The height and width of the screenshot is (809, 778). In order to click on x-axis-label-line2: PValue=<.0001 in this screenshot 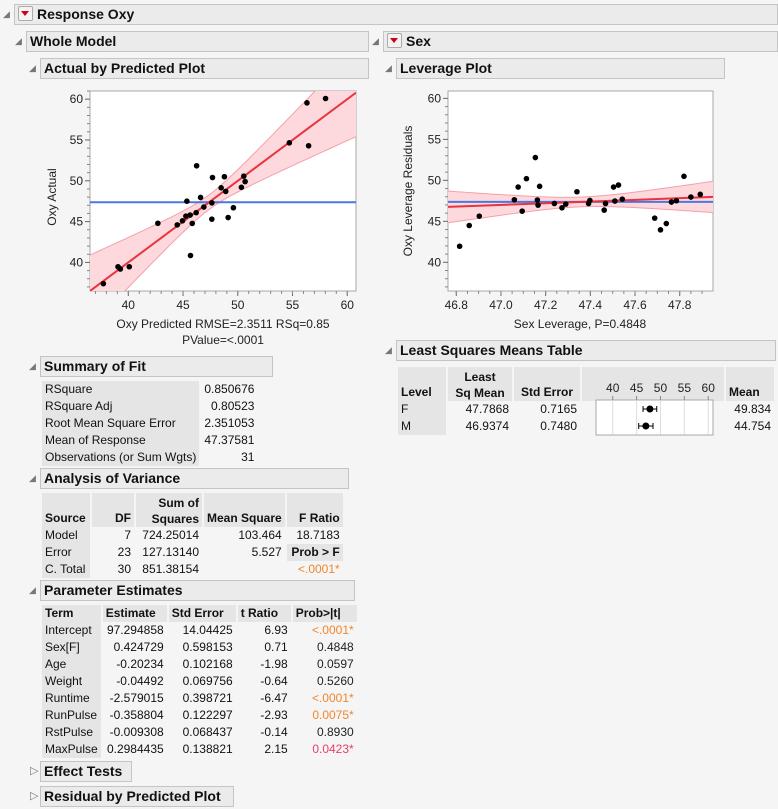, I will do `click(223, 340)`.